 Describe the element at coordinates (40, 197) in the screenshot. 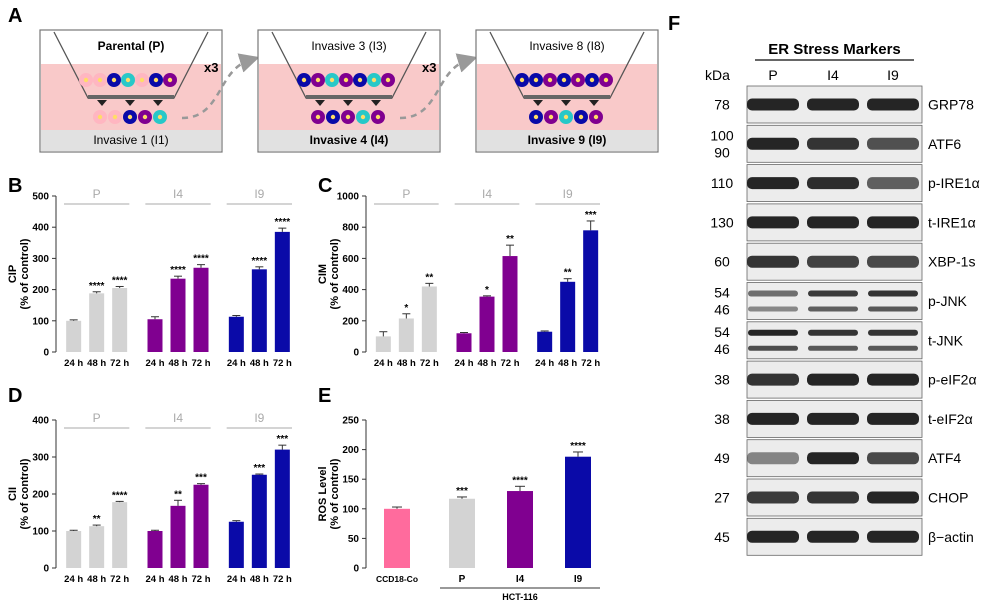

I see `y-tick-label: 500` at that location.